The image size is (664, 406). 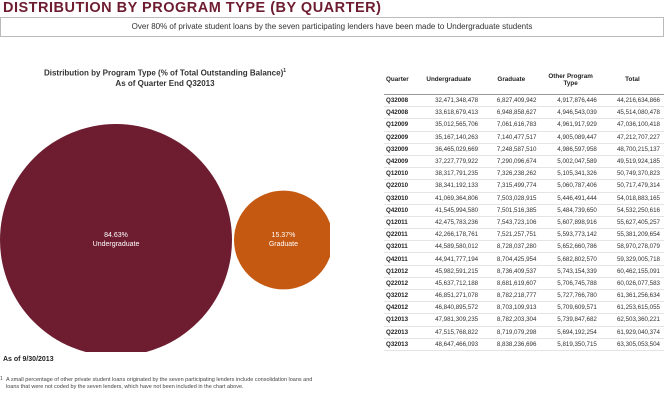 What do you see at coordinates (400, 223) in the screenshot?
I see `quarter-cell: Q12011` at bounding box center [400, 223].